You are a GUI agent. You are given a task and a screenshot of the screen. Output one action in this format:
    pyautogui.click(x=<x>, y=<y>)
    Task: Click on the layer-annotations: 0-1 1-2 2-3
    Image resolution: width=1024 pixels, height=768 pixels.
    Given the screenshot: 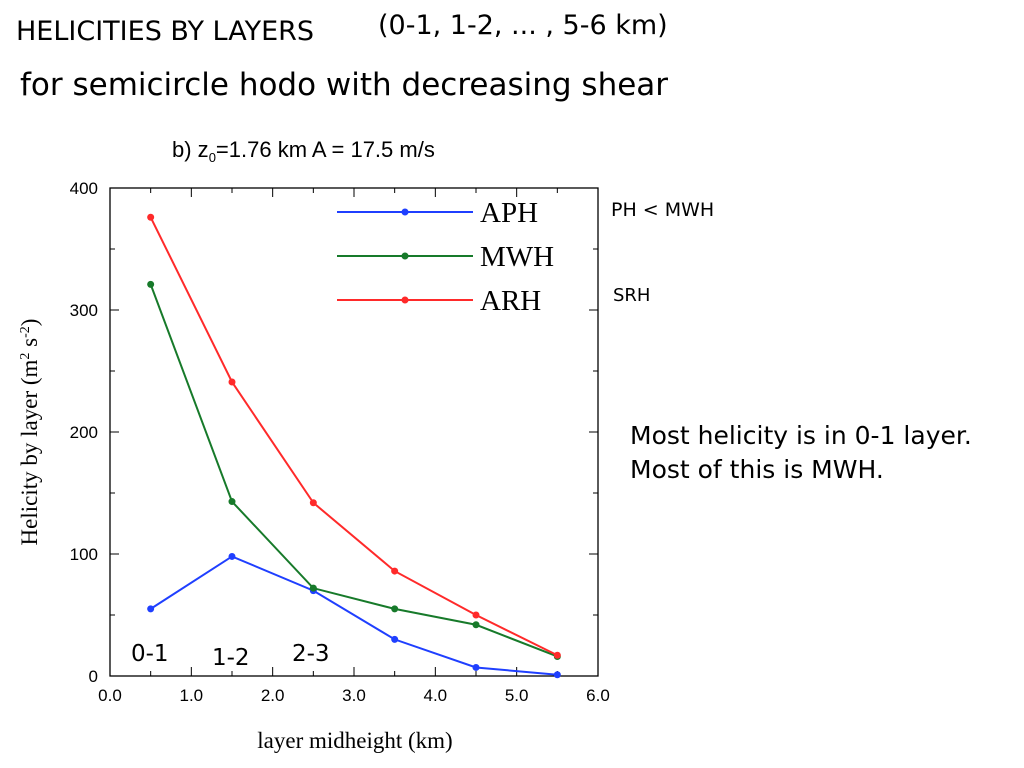 What is the action you would take?
    pyautogui.click(x=230, y=656)
    